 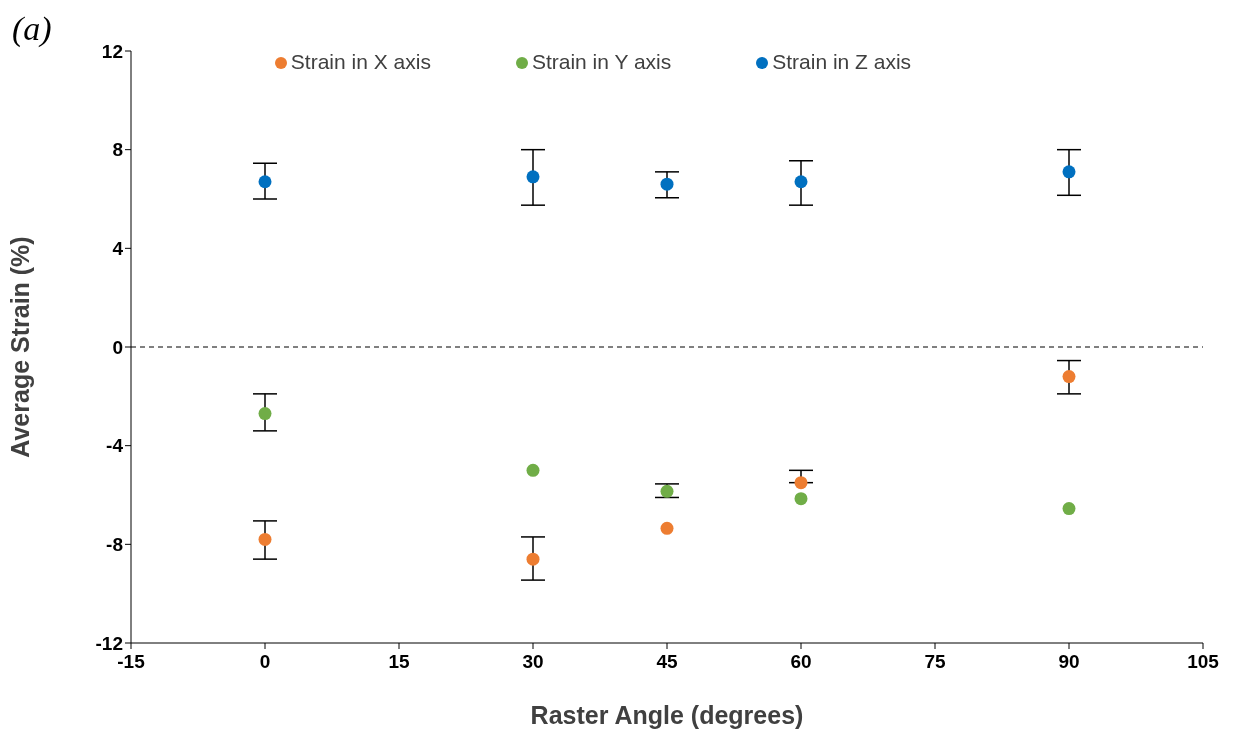 I want to click on y-tick-label: 4, so click(x=118, y=249).